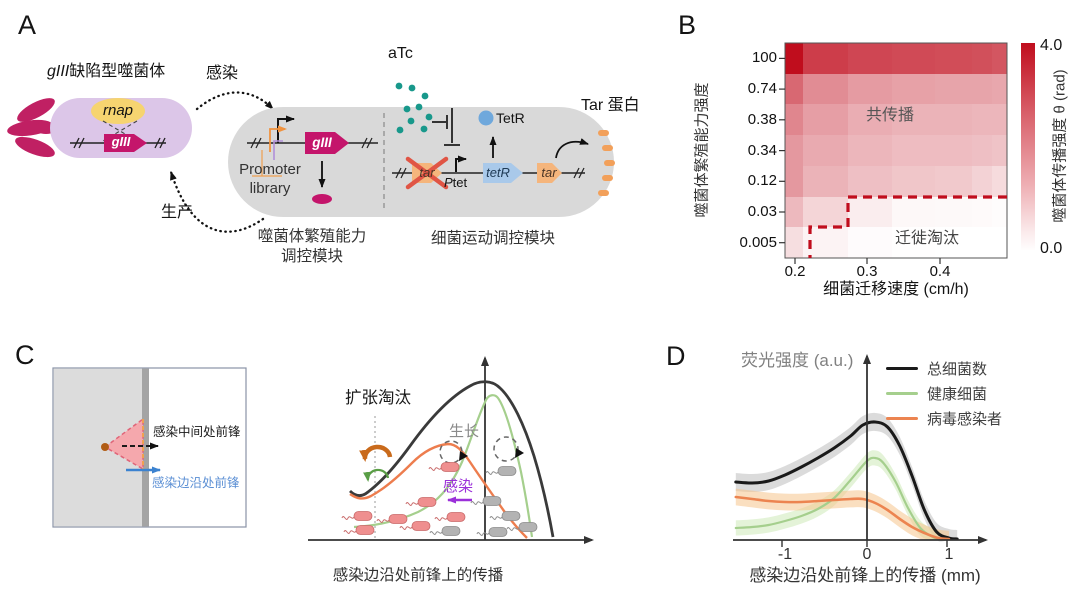 This screenshot has height=599, width=1080. Describe the element at coordinates (687, 25) in the screenshot. I see `panel-b-label: B` at that location.